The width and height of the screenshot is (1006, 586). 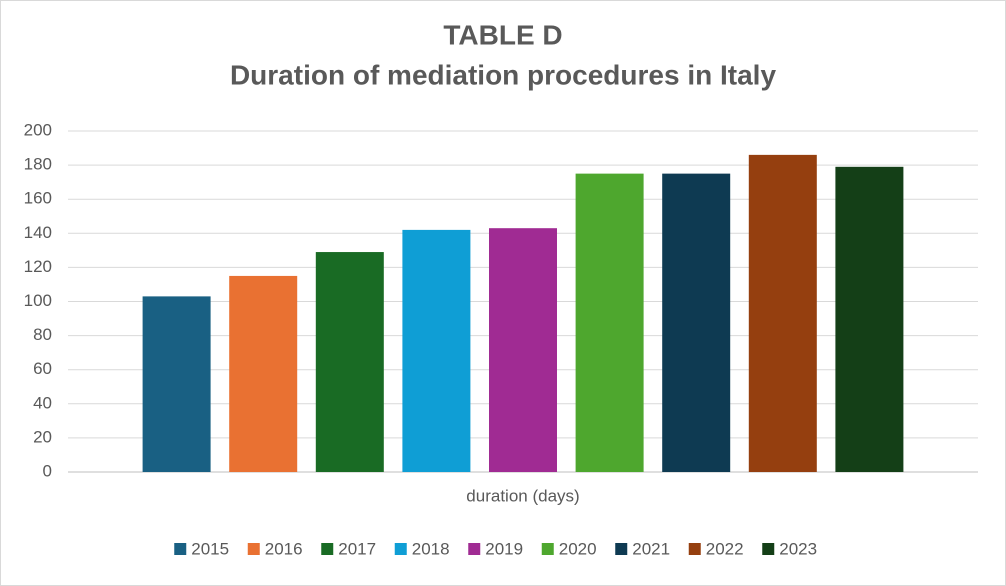 What do you see at coordinates (38, 300) in the screenshot?
I see `y-tick-label: 100` at bounding box center [38, 300].